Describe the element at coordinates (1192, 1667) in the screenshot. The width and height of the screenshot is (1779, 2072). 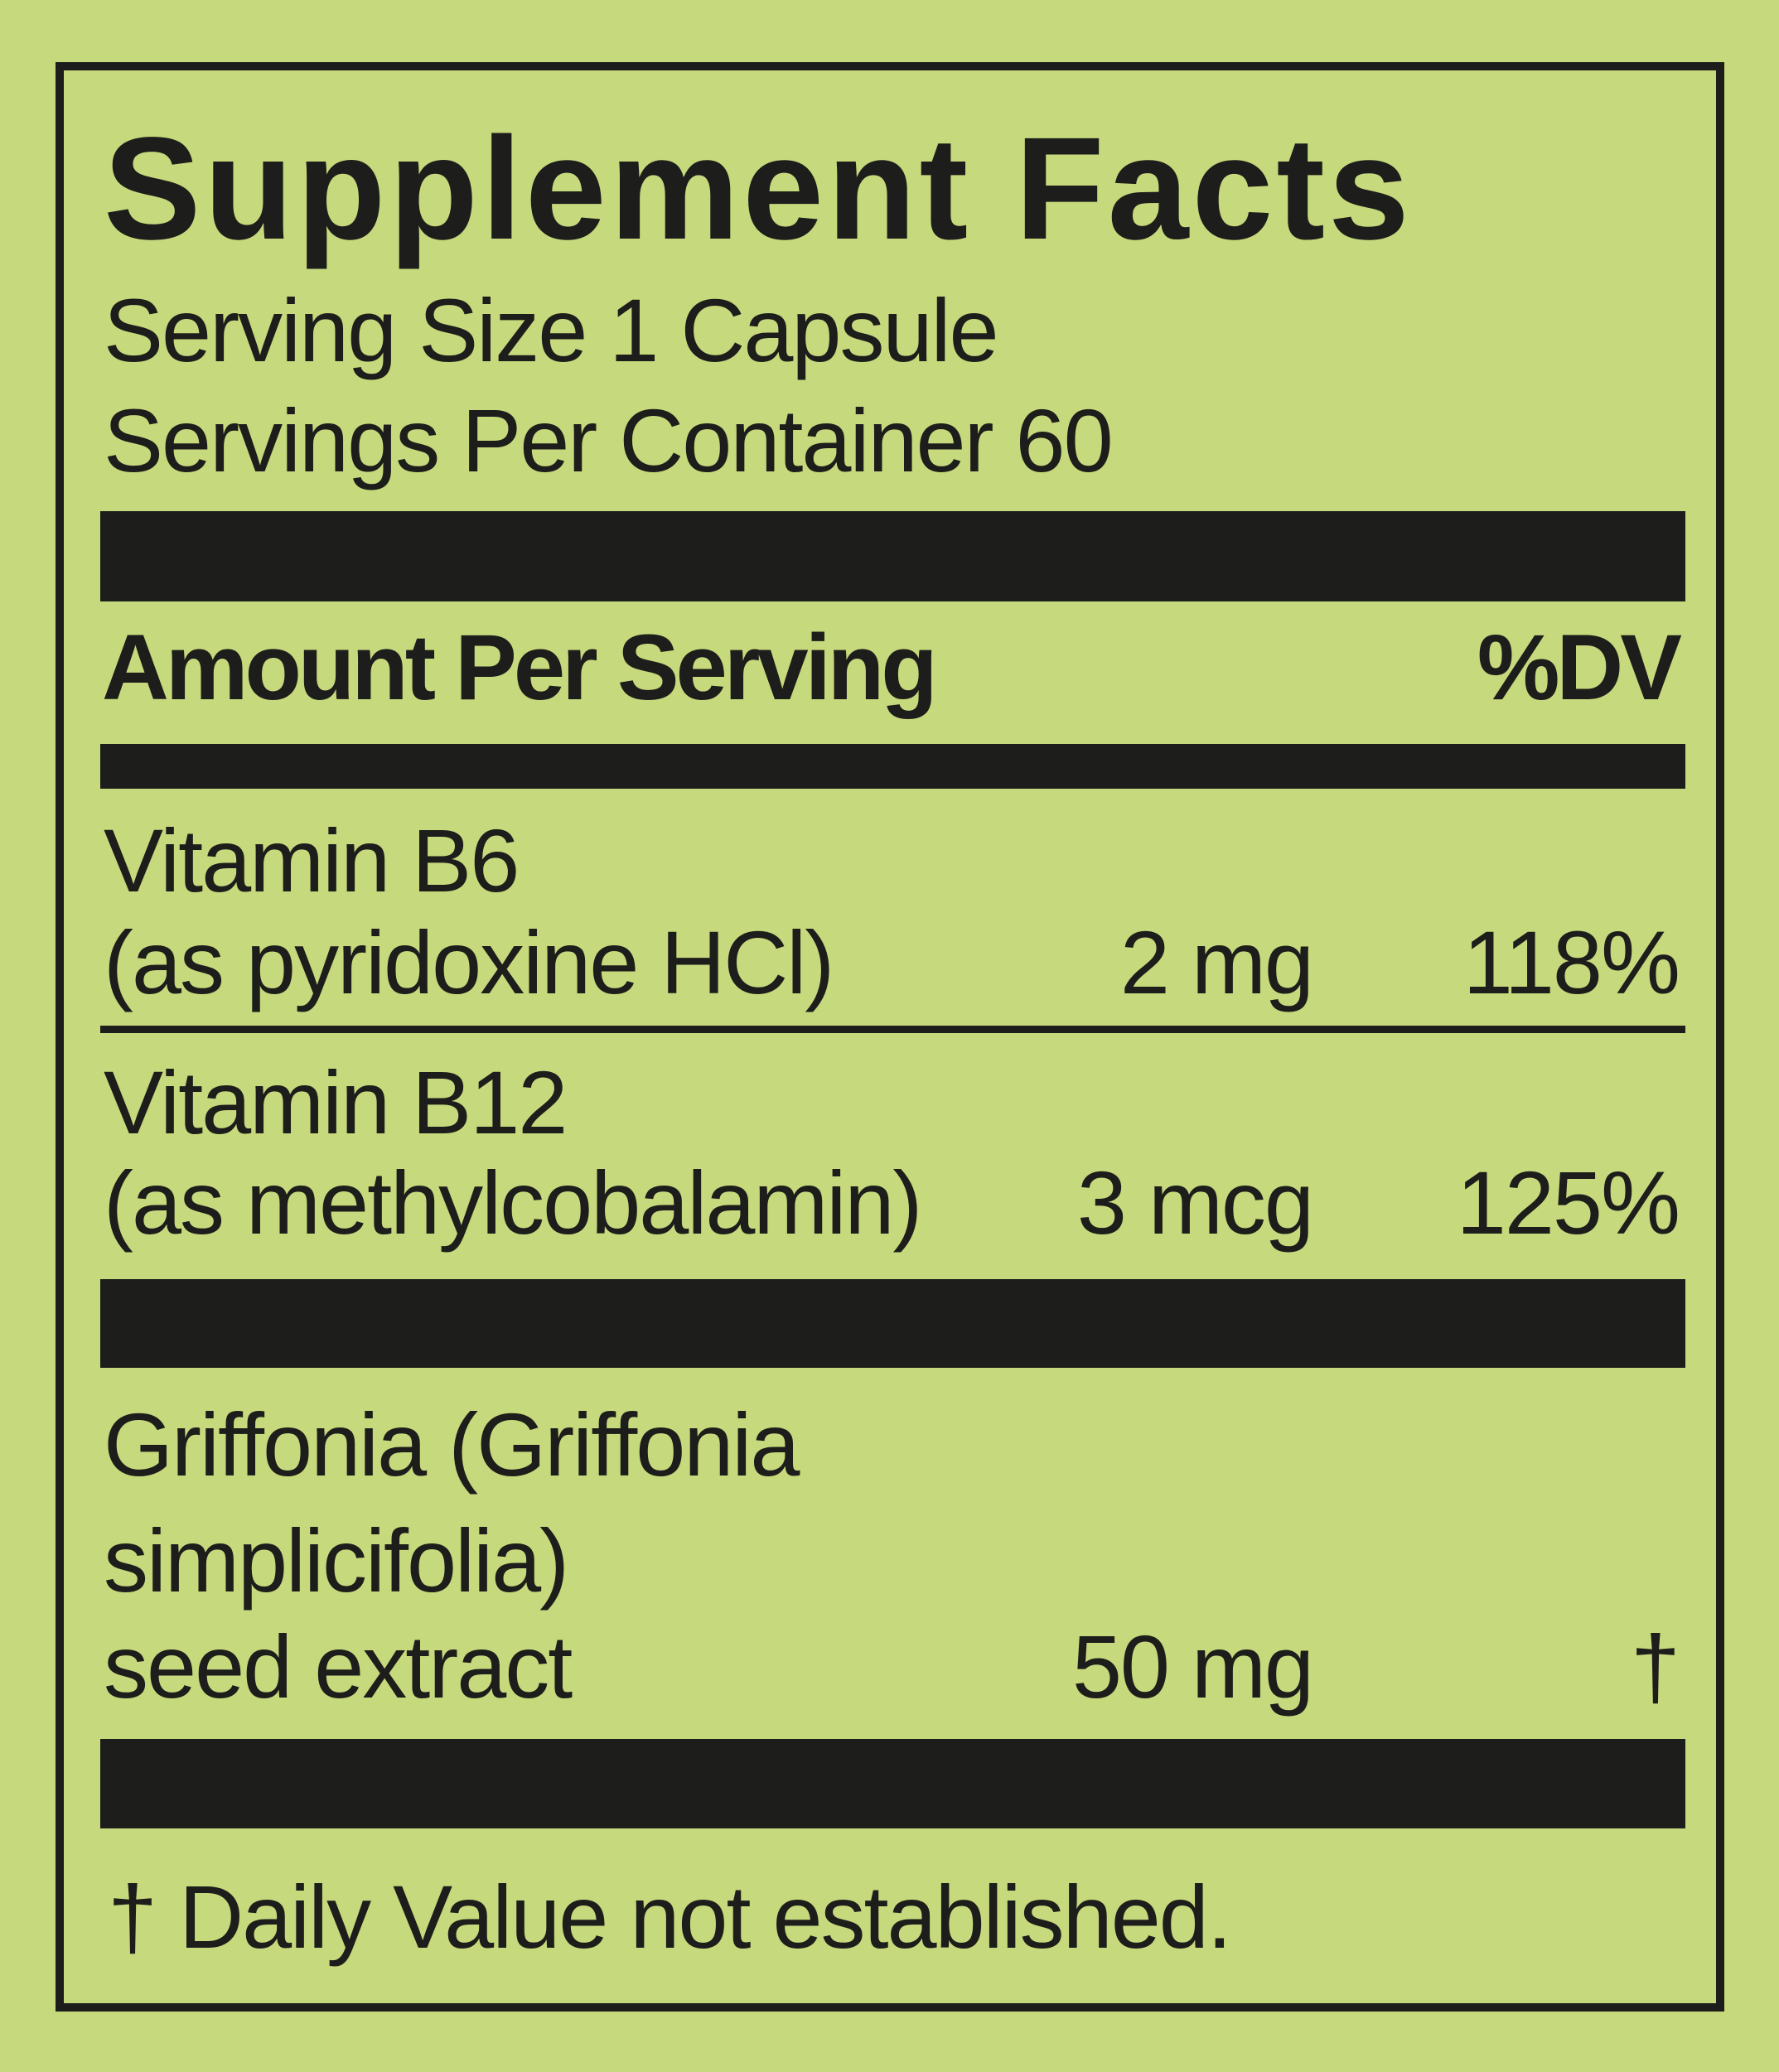
I see `nutrient-amount: 50 mg` at that location.